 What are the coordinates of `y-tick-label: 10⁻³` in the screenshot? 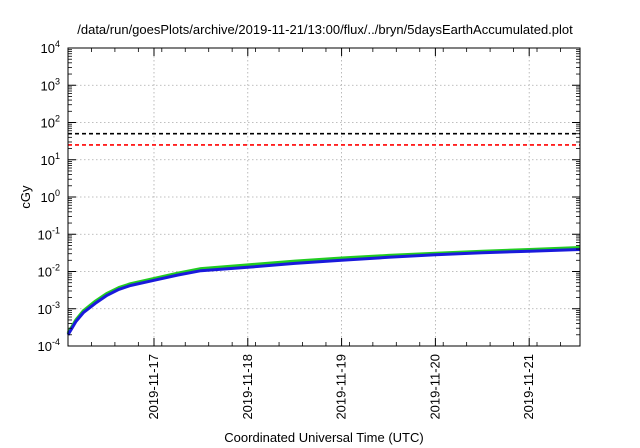 It's located at (49, 308).